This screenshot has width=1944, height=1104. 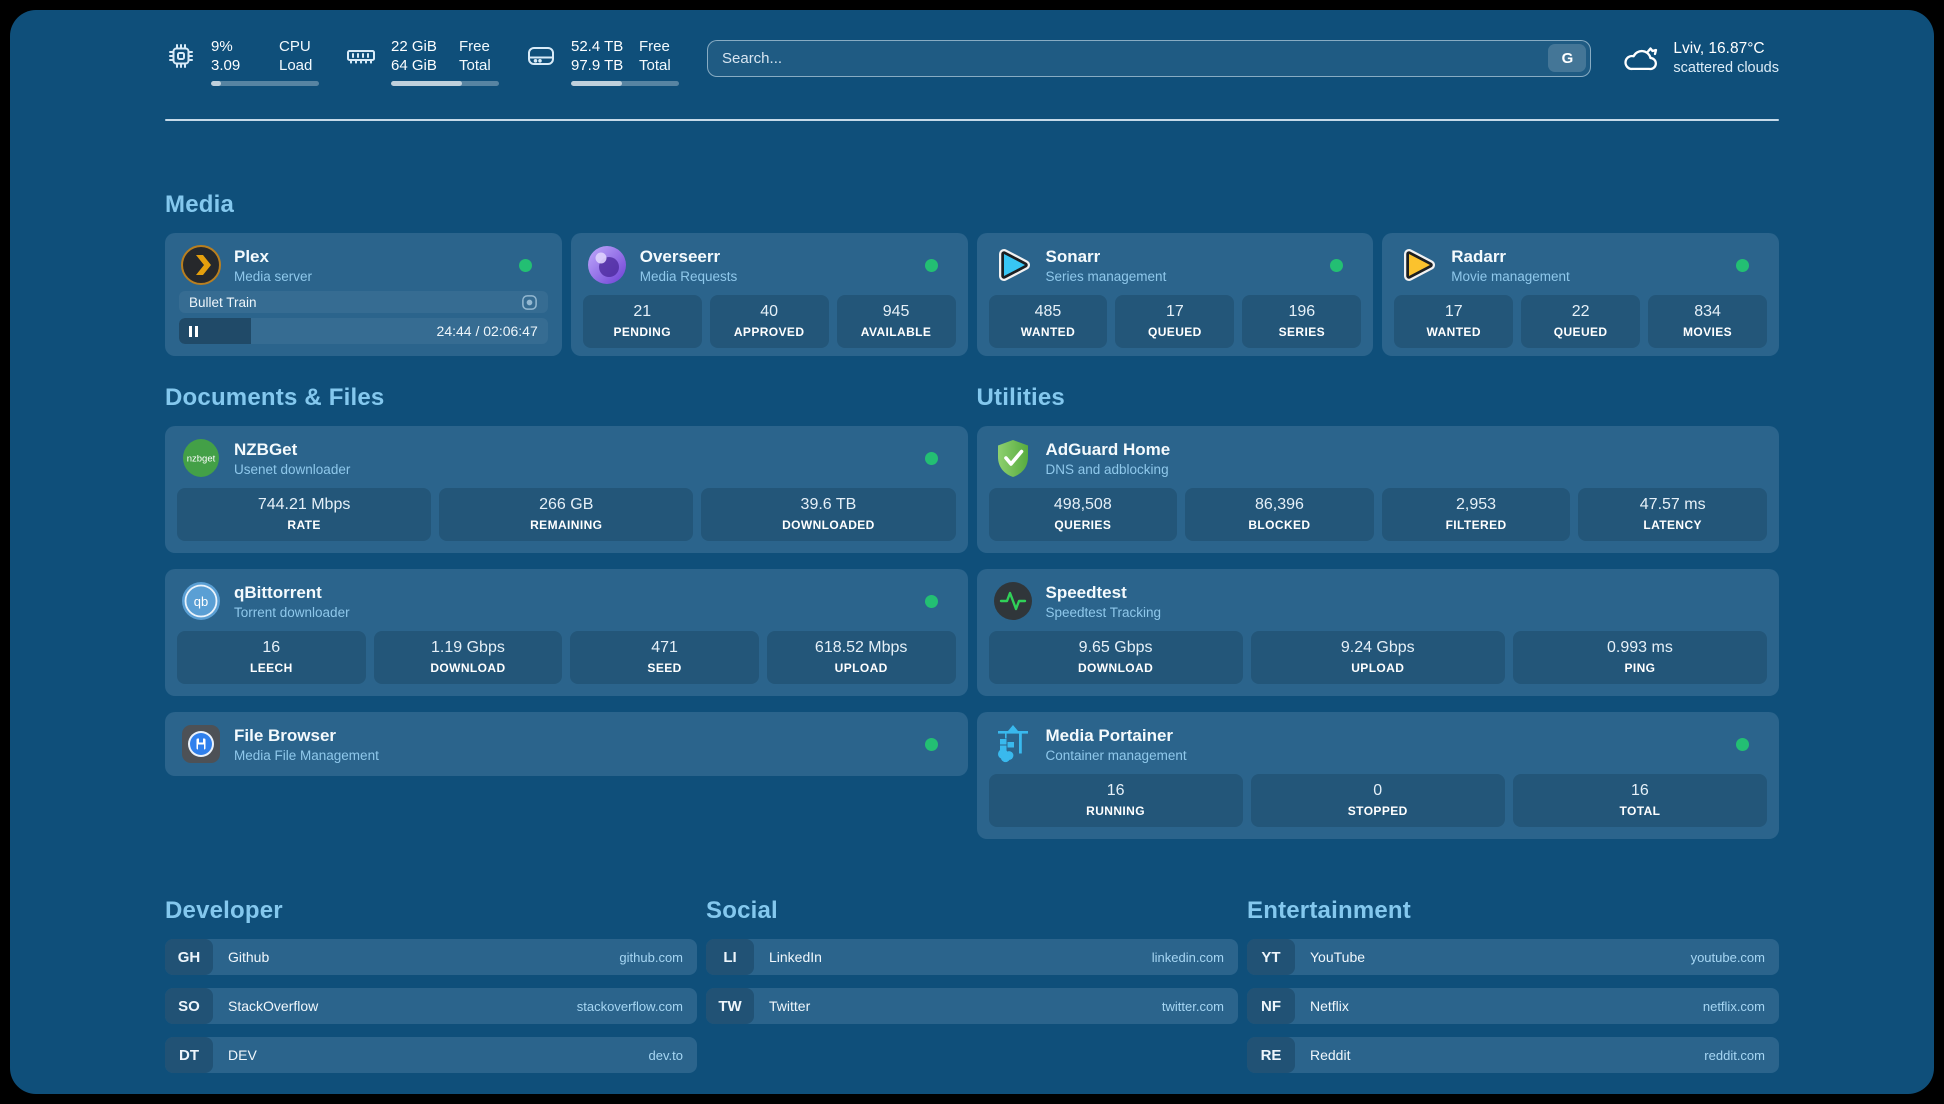 I want to click on system-stats: 9% 3.09 CPU Load, so click(x=422, y=61).